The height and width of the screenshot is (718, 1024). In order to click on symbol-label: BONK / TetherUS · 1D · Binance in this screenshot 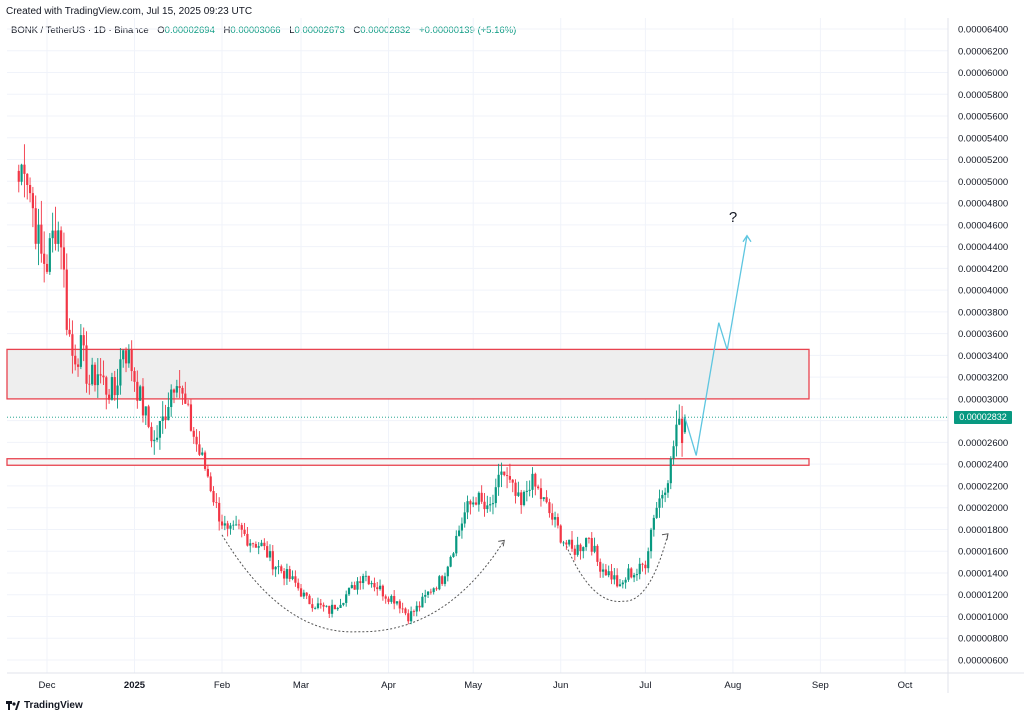, I will do `click(80, 30)`.